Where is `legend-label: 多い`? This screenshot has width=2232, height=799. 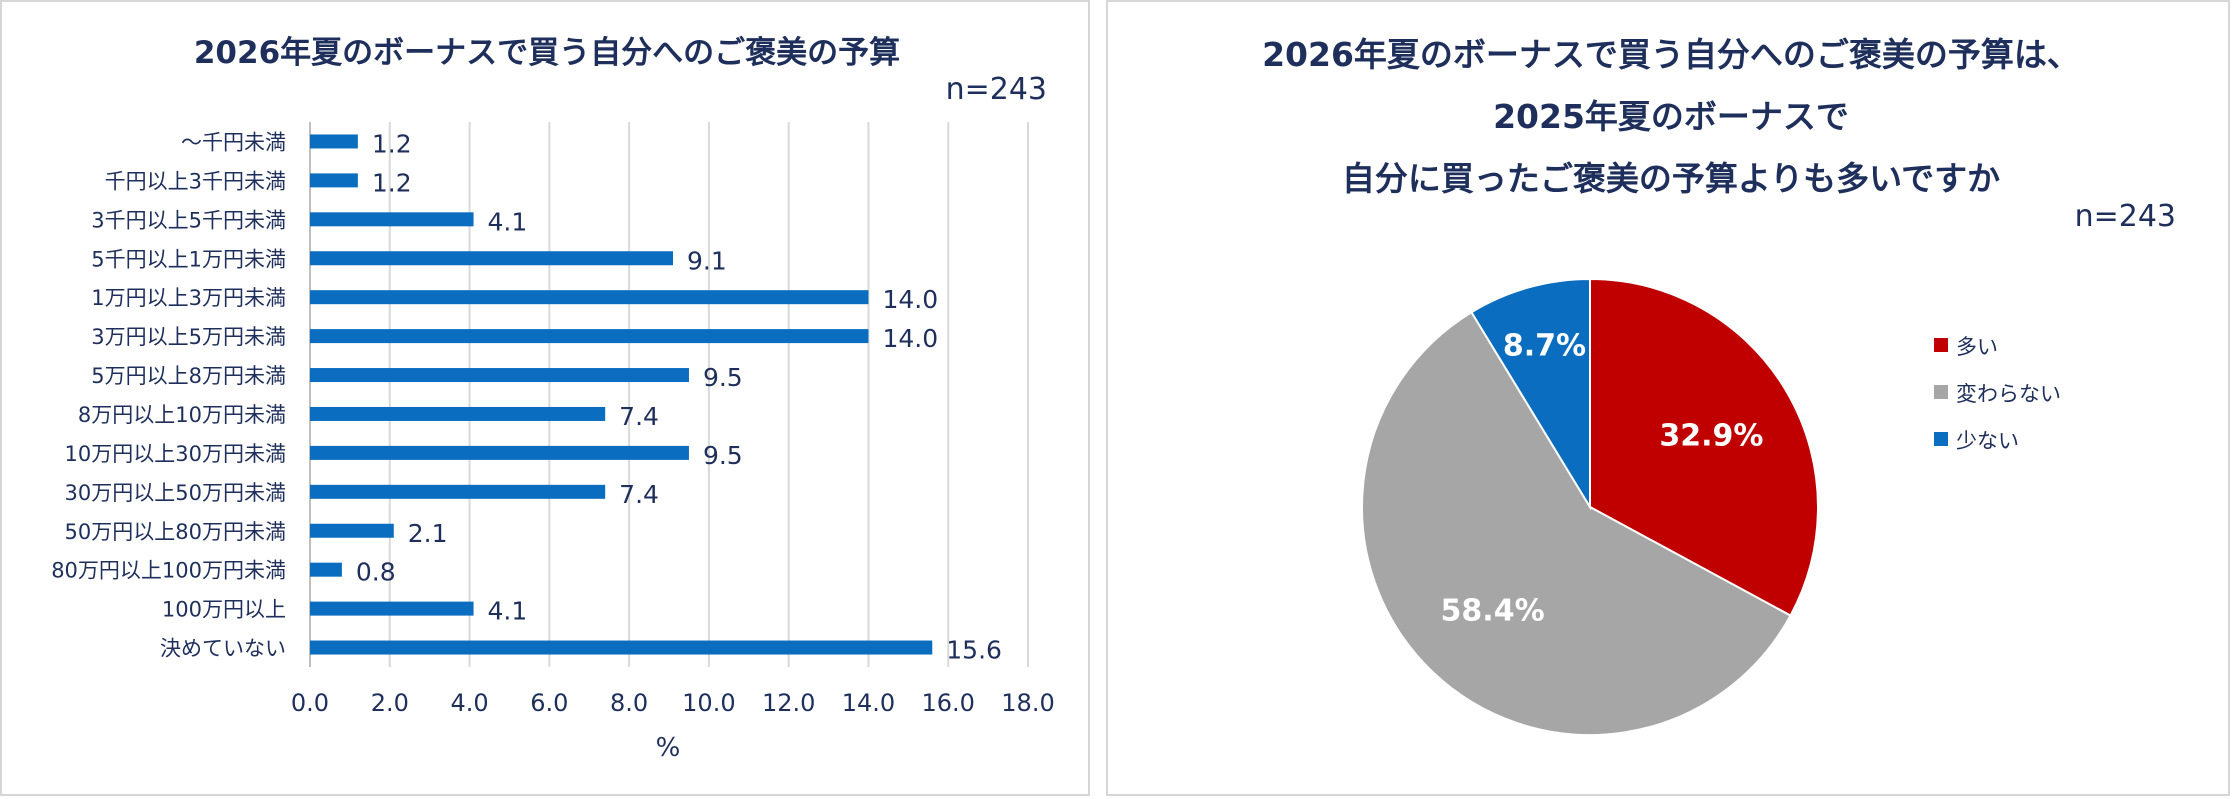 legend-label: 多い is located at coordinates (1977, 347).